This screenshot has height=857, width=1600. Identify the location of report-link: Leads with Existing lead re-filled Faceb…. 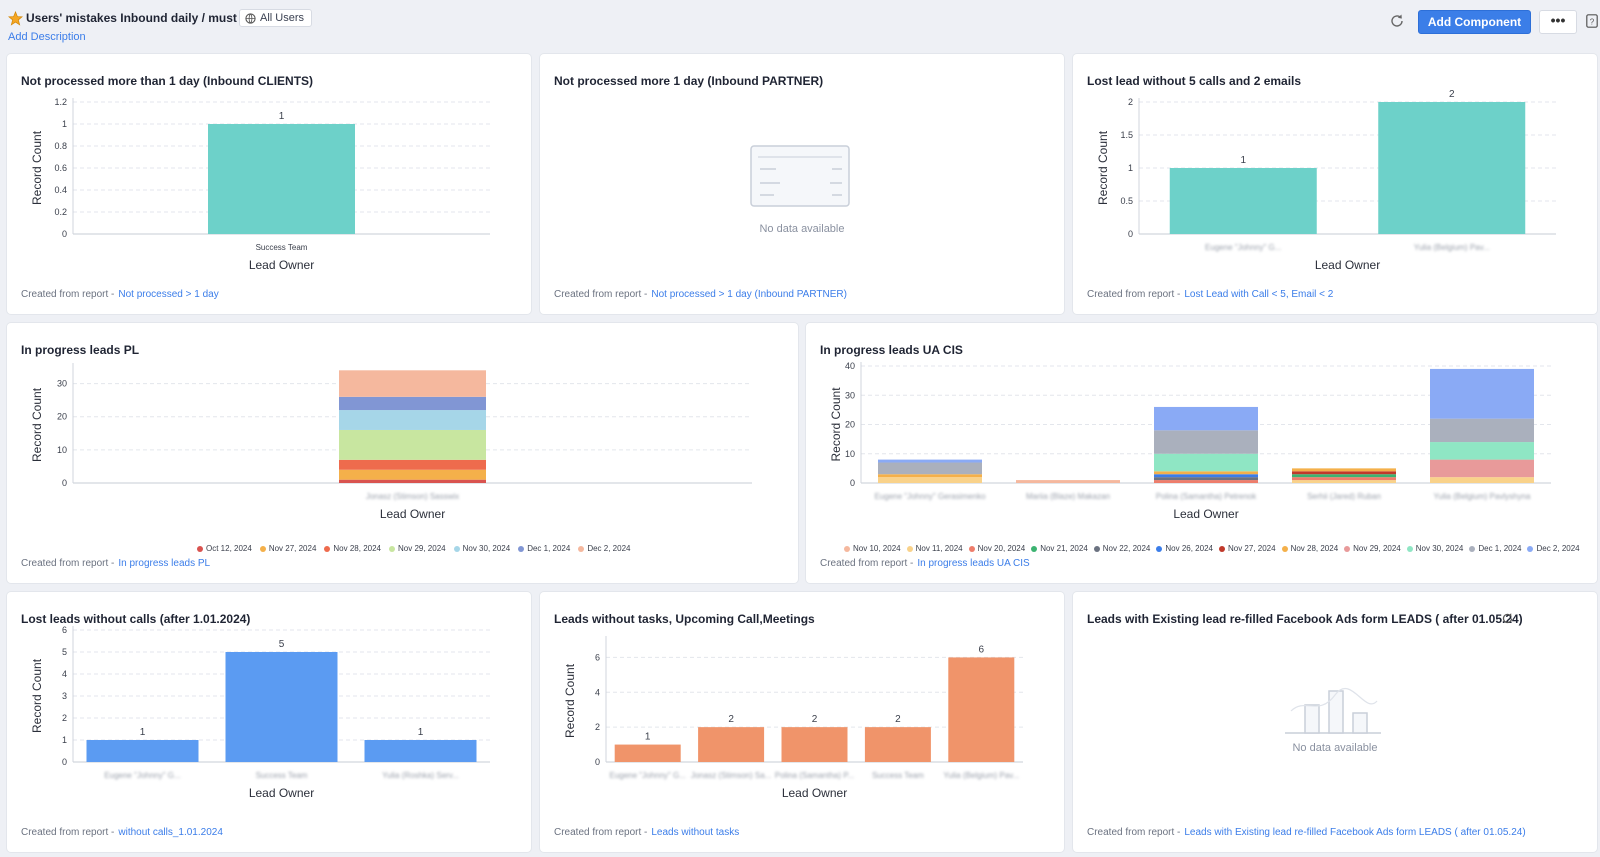
(1355, 832).